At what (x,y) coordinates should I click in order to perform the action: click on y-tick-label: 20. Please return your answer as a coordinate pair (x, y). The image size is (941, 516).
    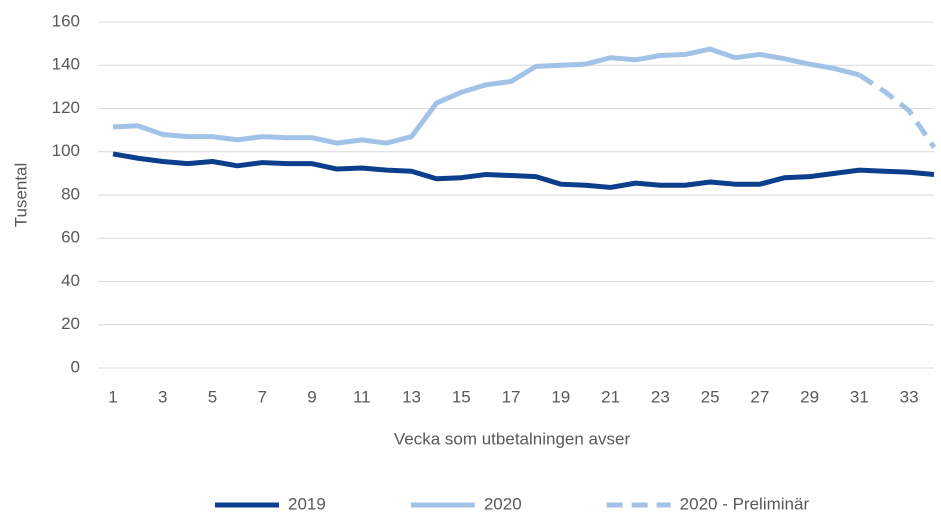
    Looking at the image, I should click on (70, 323).